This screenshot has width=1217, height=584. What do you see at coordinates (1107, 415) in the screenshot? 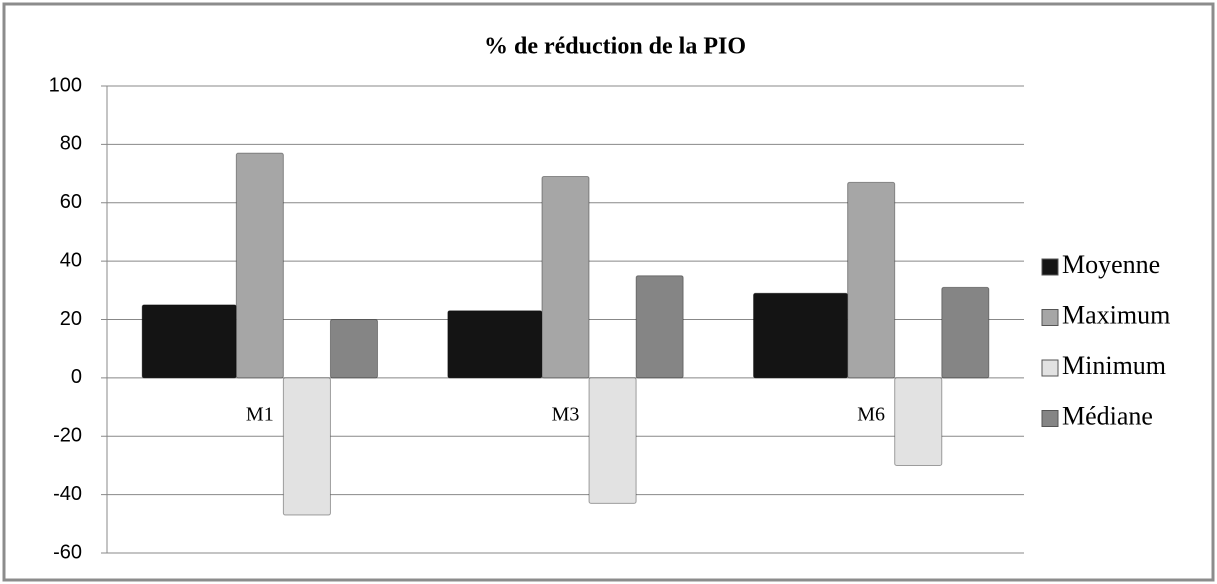
I see `legend-label: Médiane` at bounding box center [1107, 415].